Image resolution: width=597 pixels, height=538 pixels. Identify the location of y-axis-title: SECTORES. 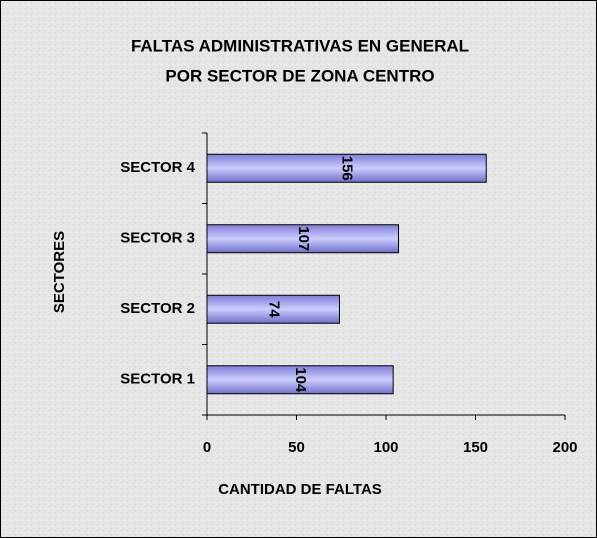
(59, 272).